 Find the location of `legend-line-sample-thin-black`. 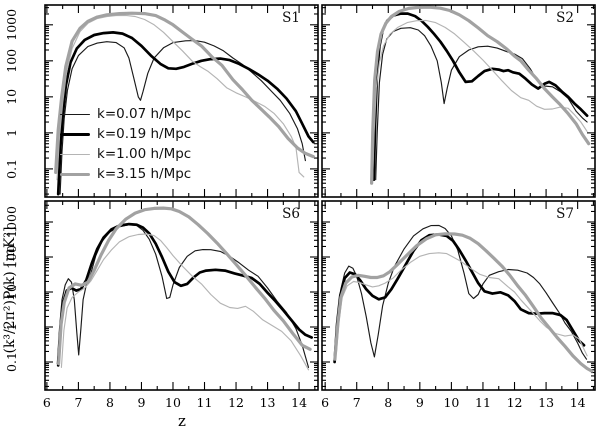

legend-line-sample-thin-black is located at coordinates (75, 114).